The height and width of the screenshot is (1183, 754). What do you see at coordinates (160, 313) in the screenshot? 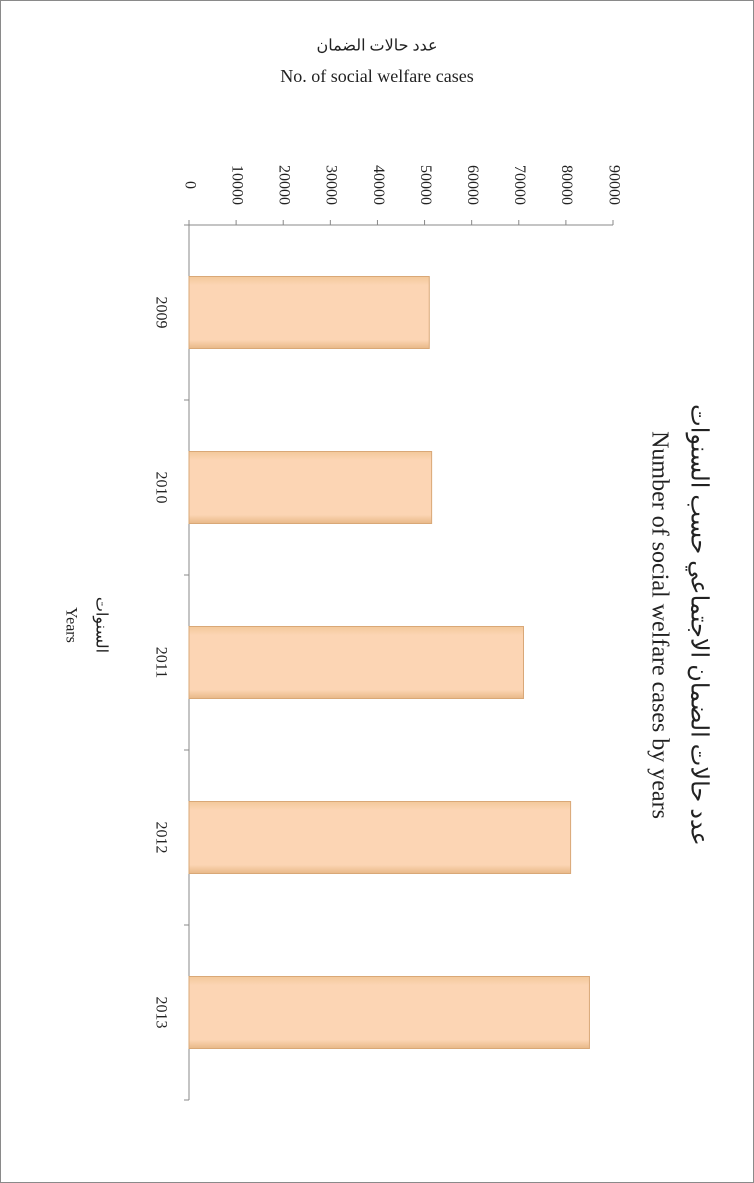
I see `y-tick-label: 2009` at bounding box center [160, 313].